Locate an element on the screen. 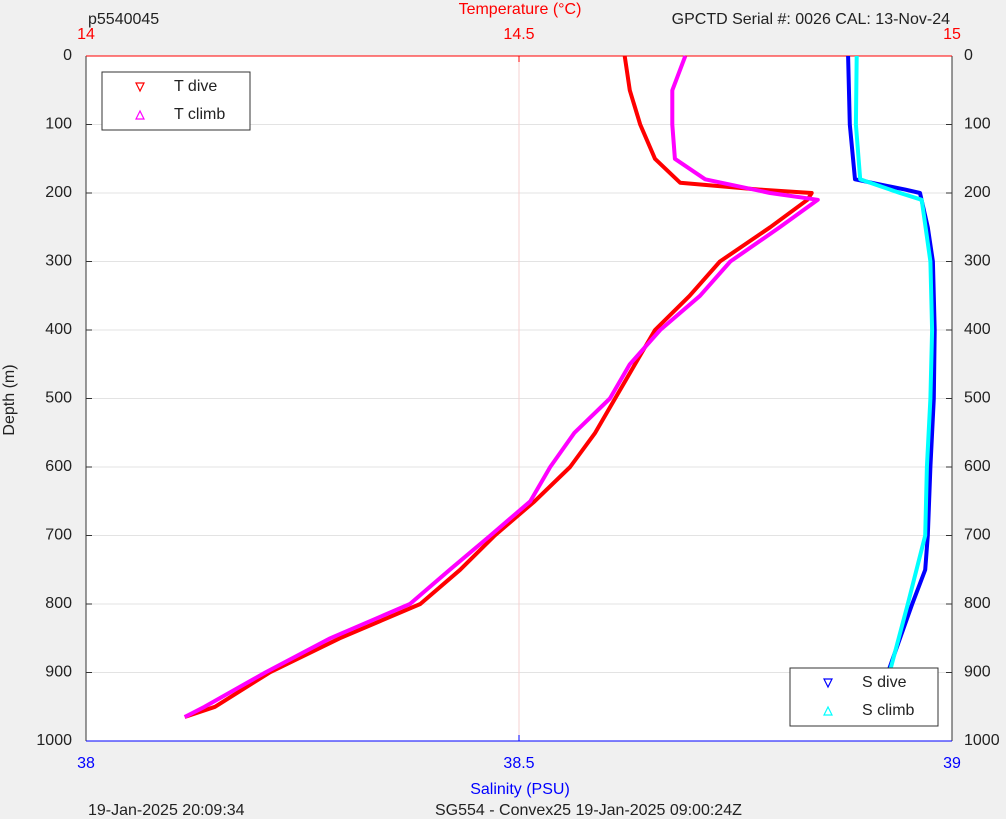 The height and width of the screenshot is (819, 1006). legend-label: T dive is located at coordinates (195, 86).